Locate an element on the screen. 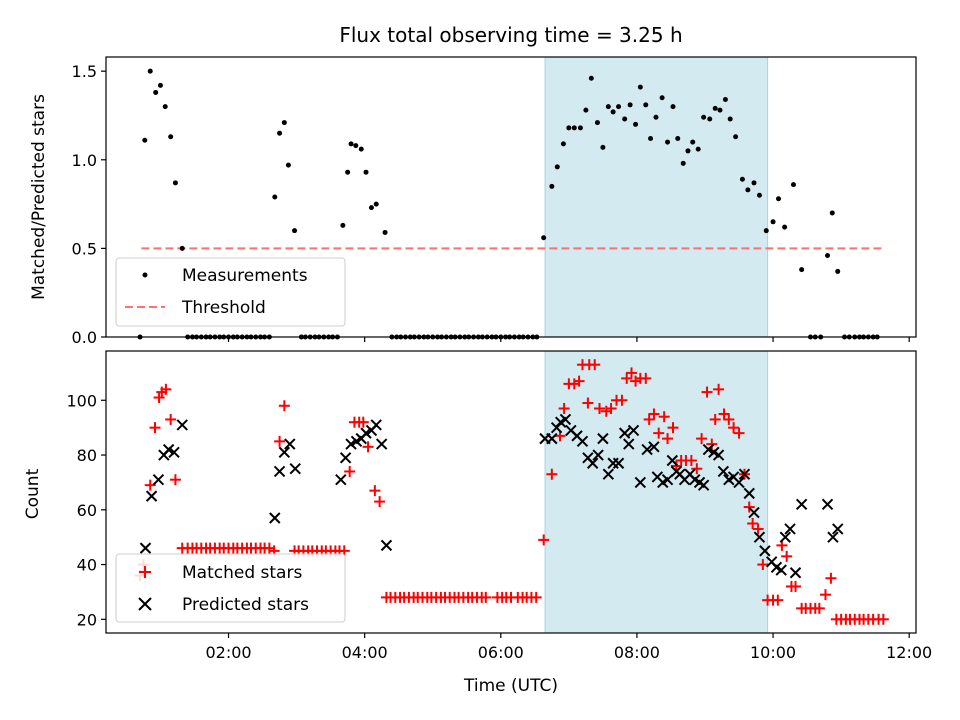  x-tick-label: 10:00 is located at coordinates (773, 652).